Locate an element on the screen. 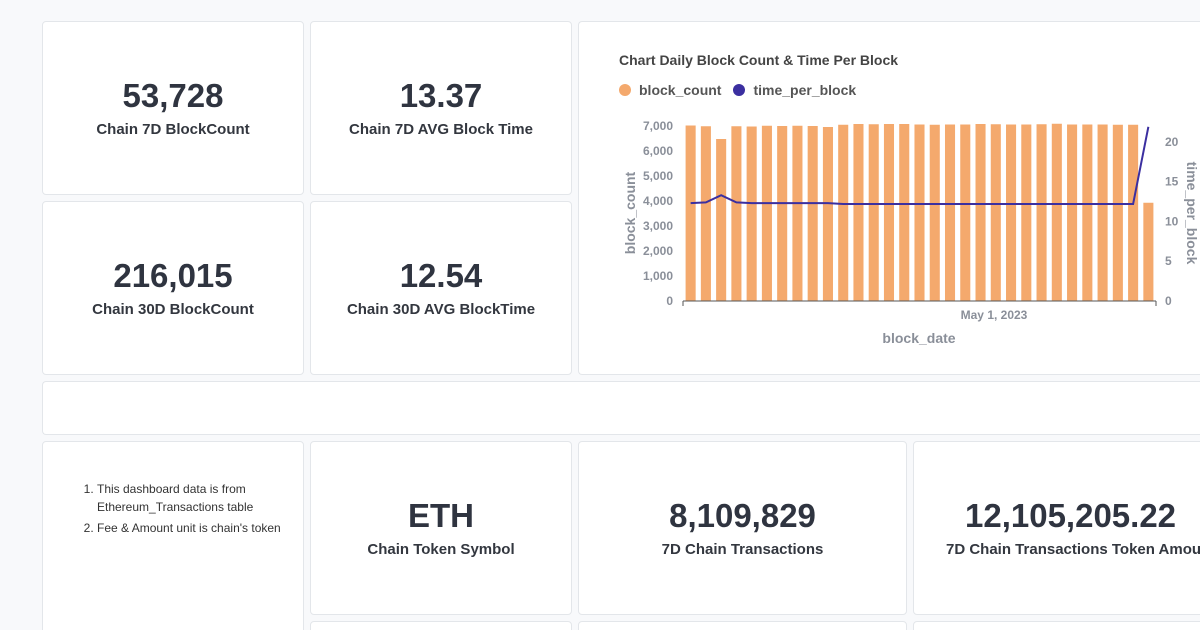  y2-tick-label: 10 is located at coordinates (1172, 221).